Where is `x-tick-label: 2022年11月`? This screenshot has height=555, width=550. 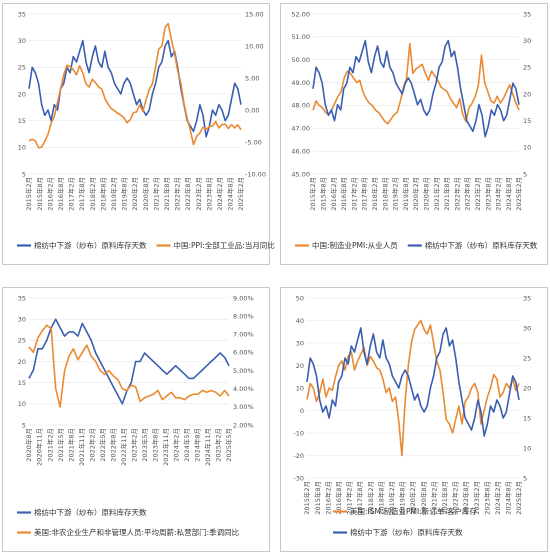
x-tick-label: 2022年11月 is located at coordinates (123, 447).